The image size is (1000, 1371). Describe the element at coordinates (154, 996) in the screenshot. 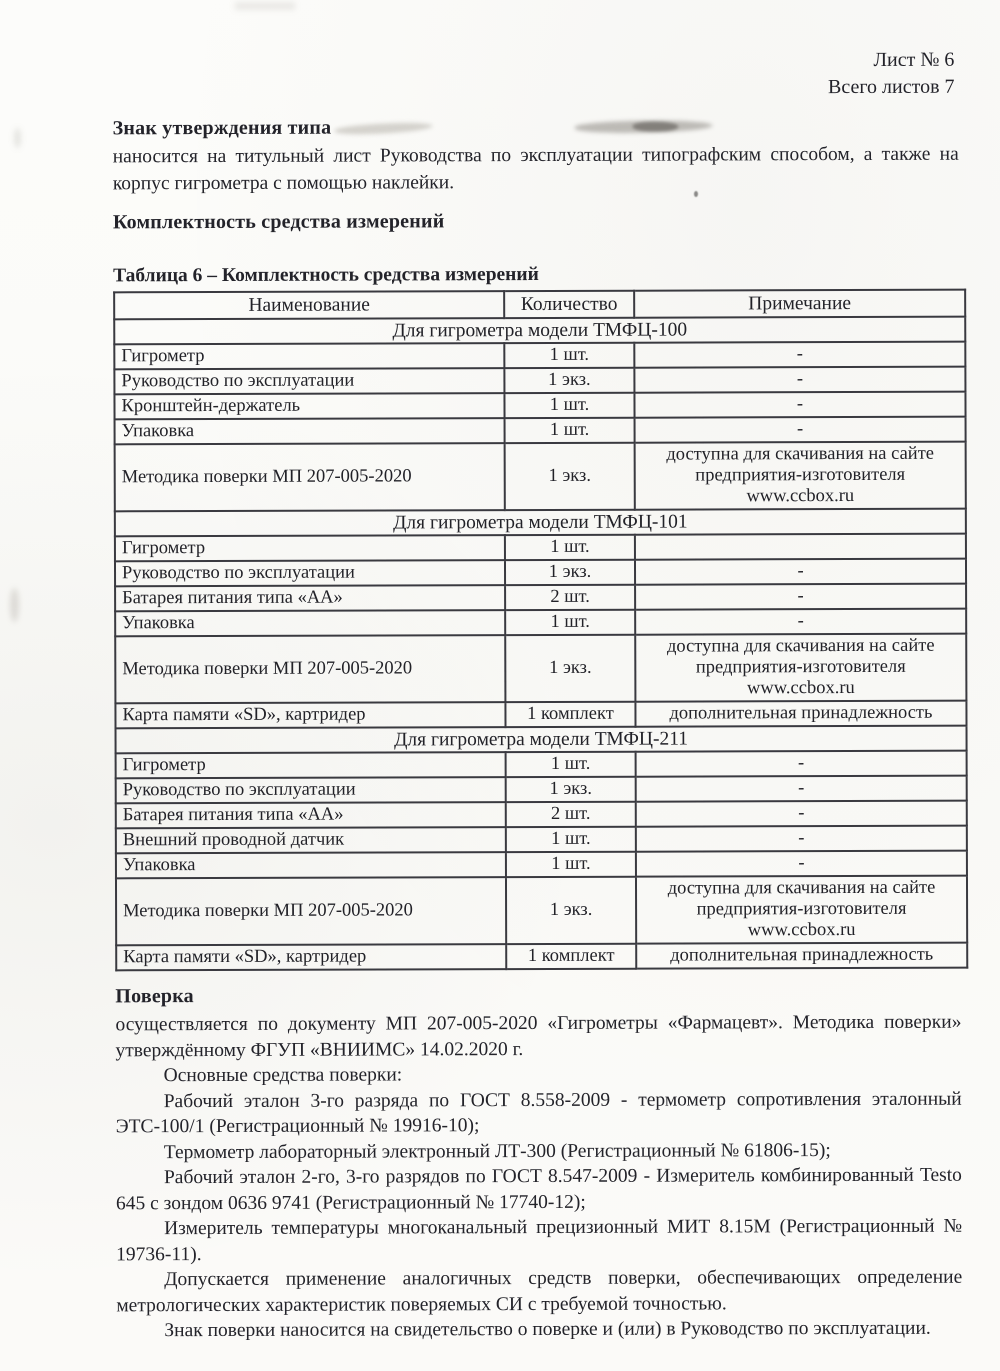

I see `verification-heading: Поверка` at that location.